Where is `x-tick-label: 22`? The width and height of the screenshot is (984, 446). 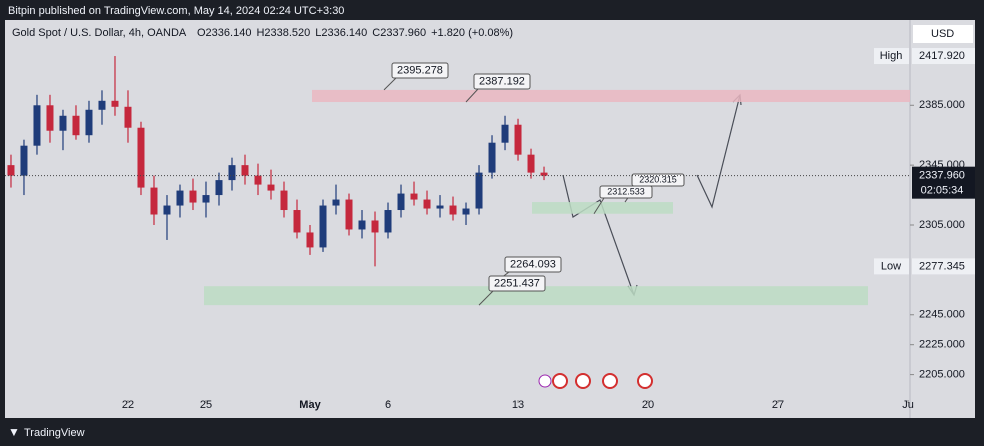 x-tick-label: 22 is located at coordinates (128, 405).